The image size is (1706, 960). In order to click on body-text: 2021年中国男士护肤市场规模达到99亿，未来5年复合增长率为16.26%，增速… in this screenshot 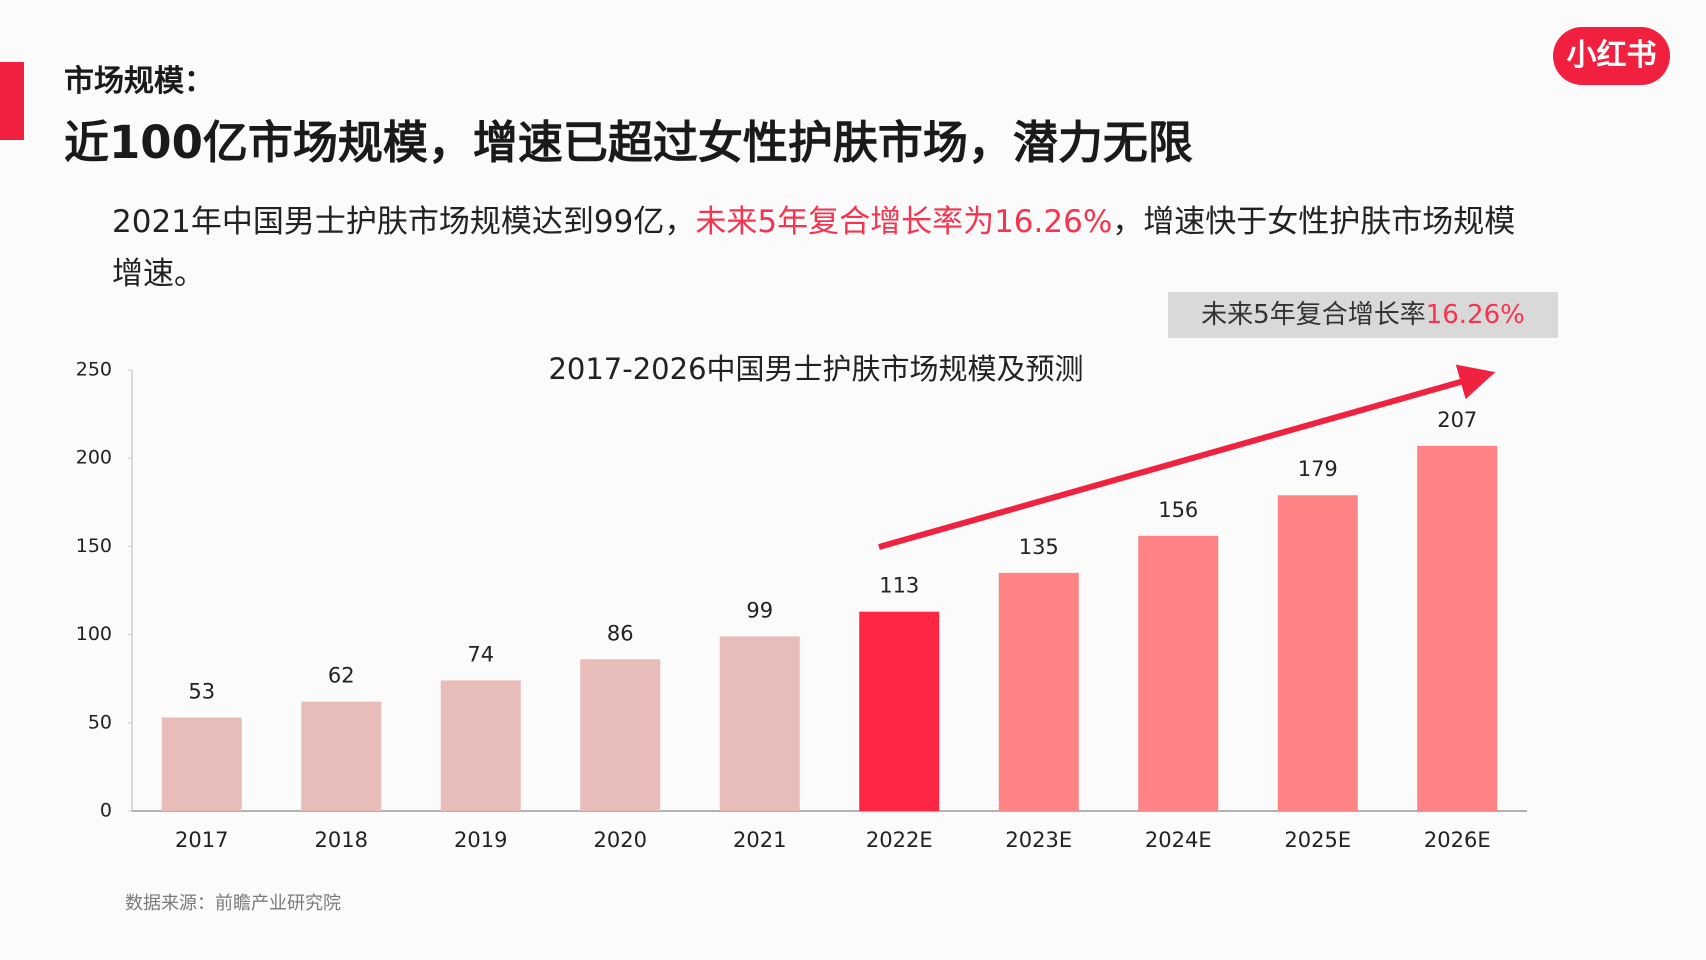, I will do `click(817, 248)`.